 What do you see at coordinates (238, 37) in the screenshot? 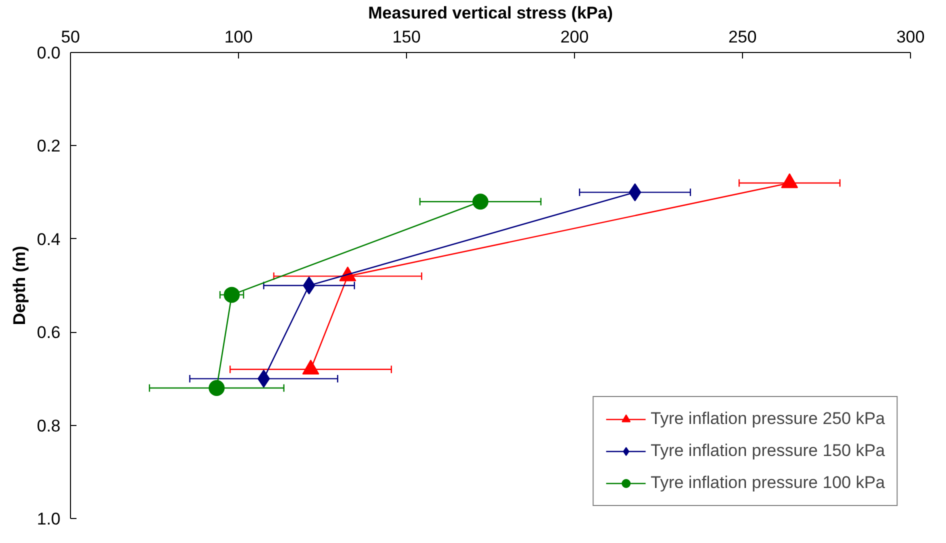
I see `x-tick-label: 100` at bounding box center [238, 37].